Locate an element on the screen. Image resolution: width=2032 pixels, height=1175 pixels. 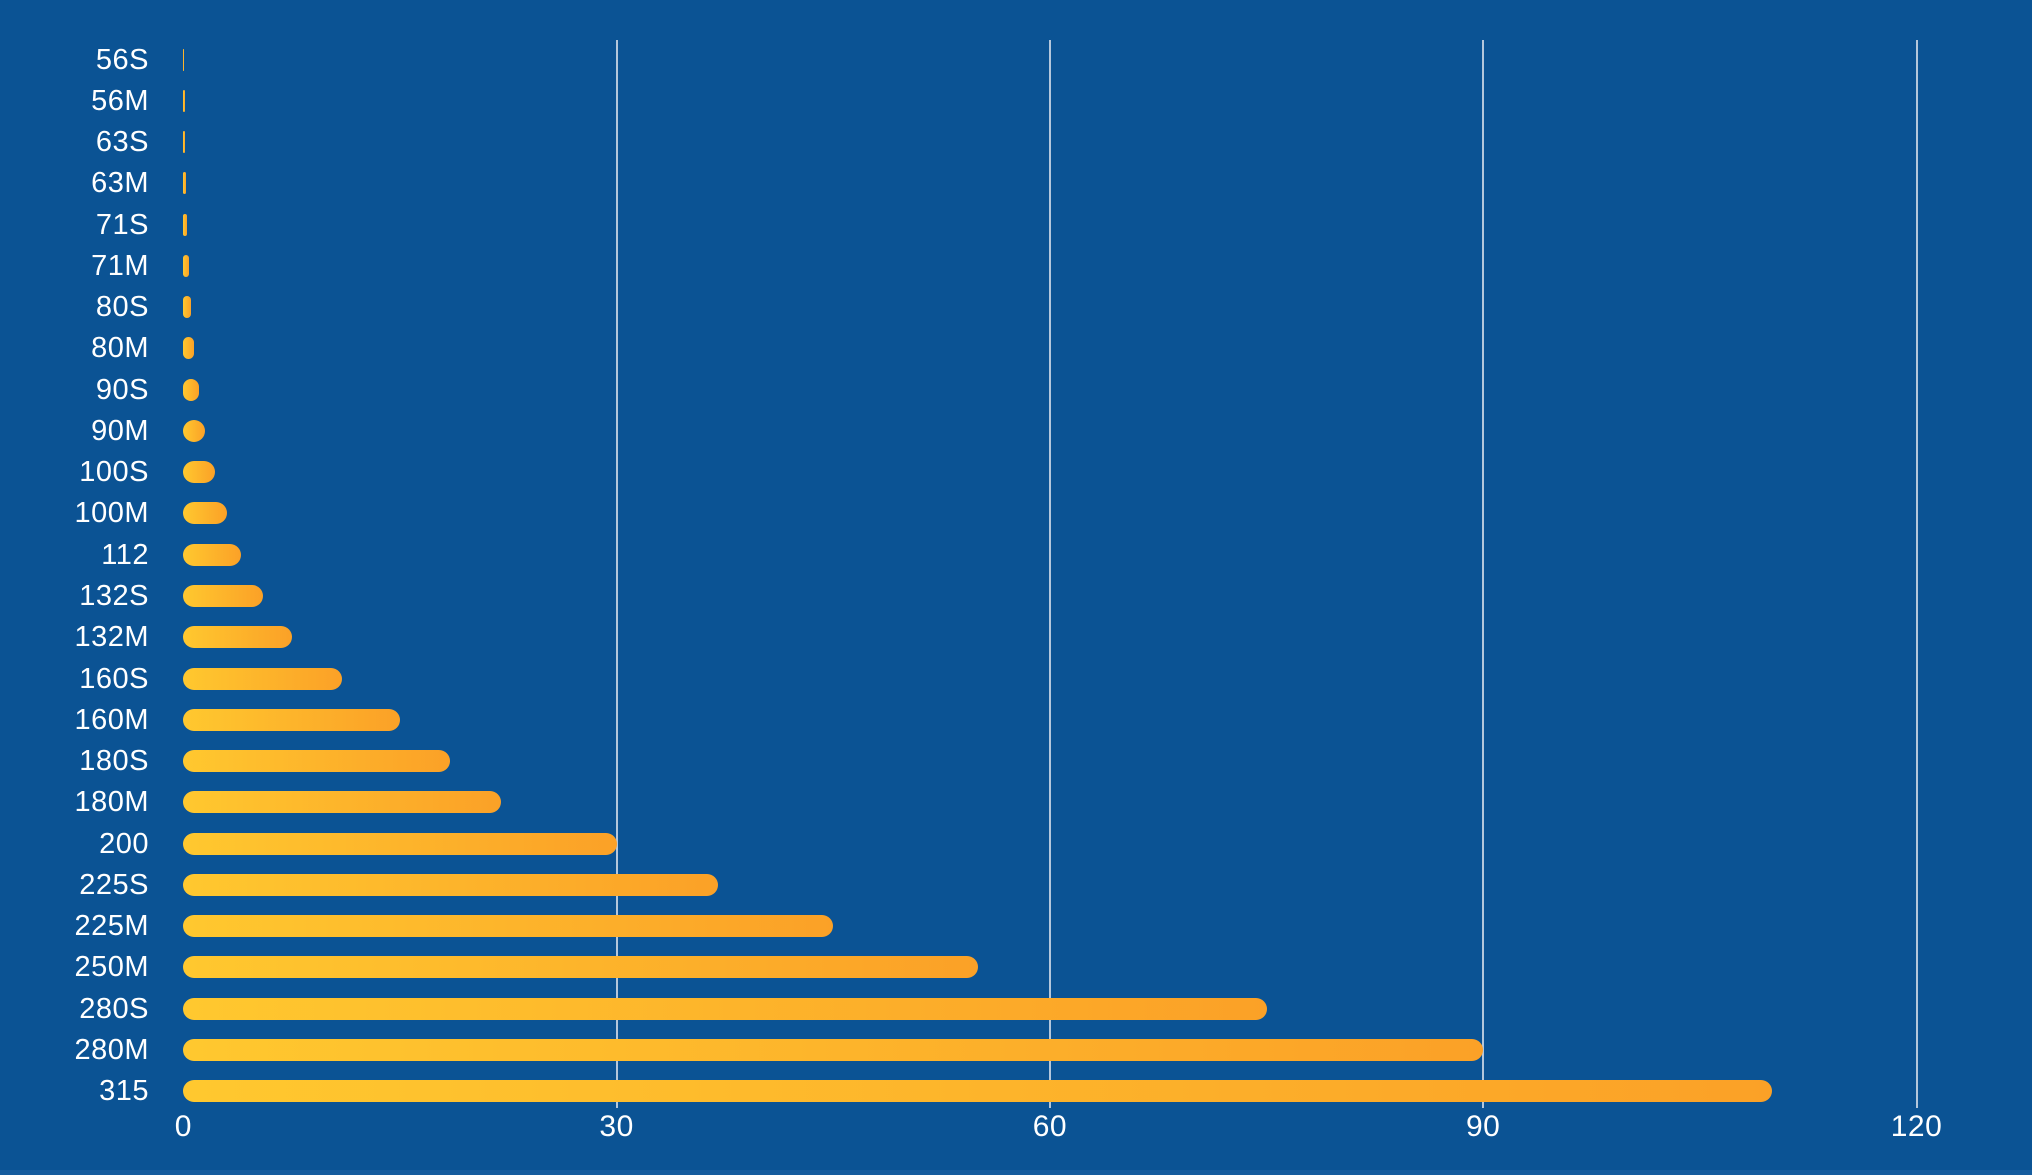
bar-280S is located at coordinates (725, 1008).